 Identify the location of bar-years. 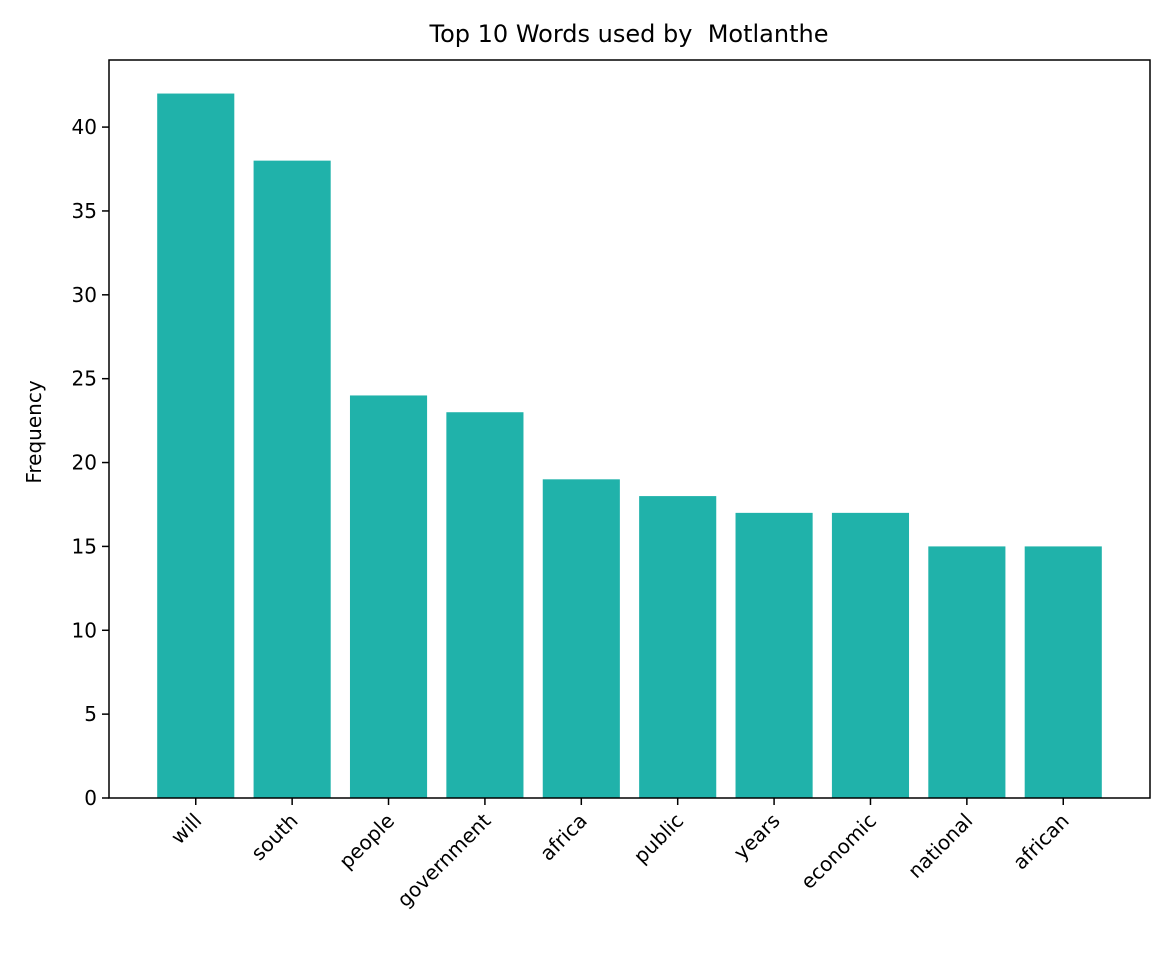
(774, 655).